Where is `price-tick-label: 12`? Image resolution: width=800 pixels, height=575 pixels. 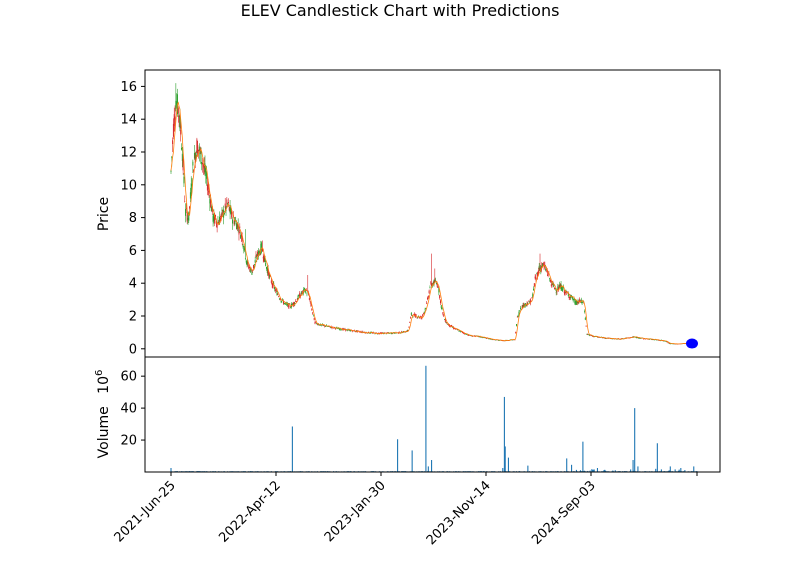
price-tick-label: 12 is located at coordinates (128, 153).